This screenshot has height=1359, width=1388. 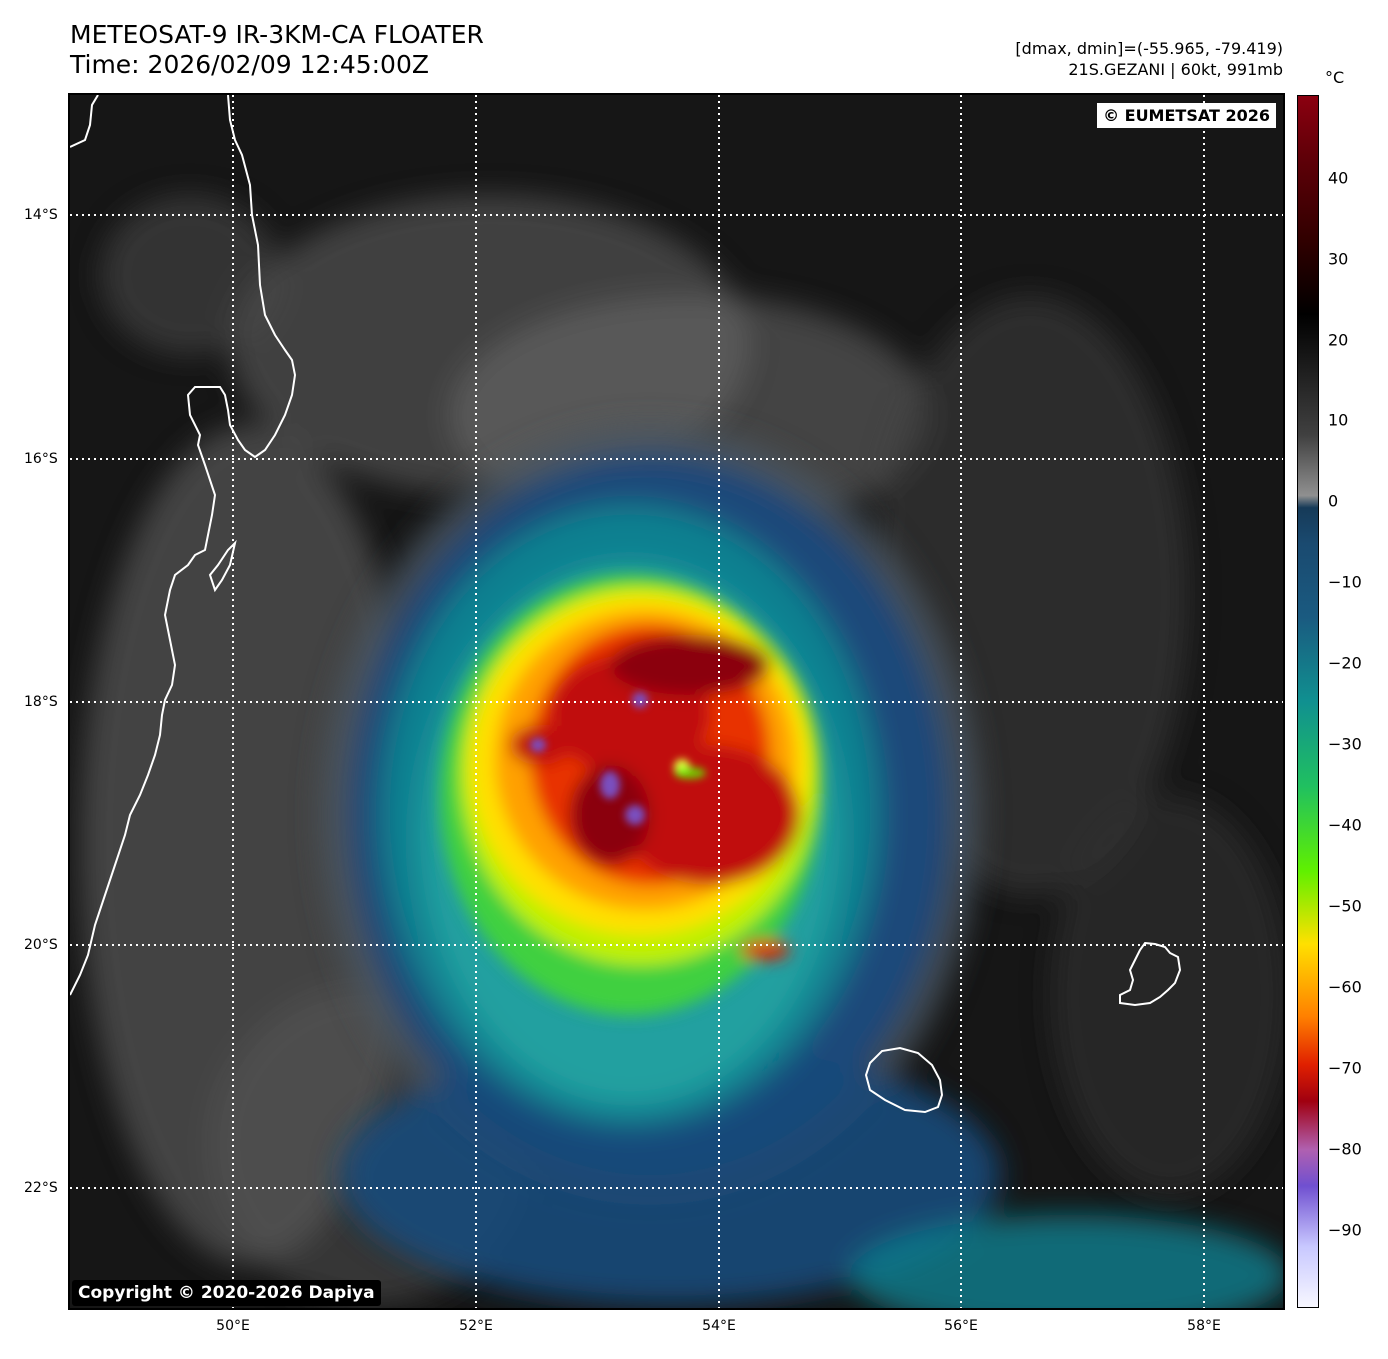 I want to click on madagascar-coast, so click(x=183, y=545).